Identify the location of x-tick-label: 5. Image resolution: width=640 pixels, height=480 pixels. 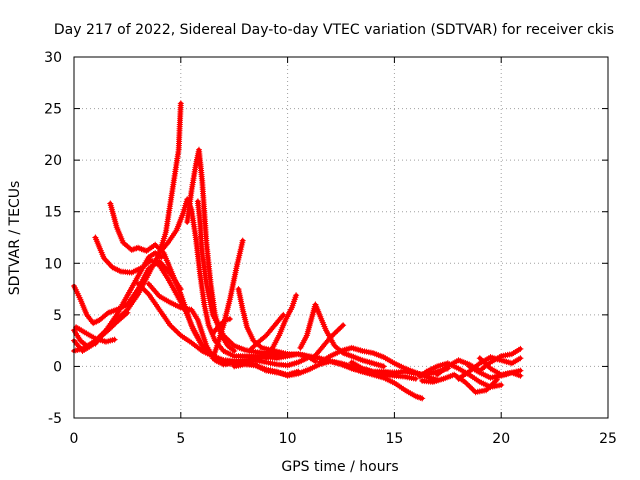
(180, 439).